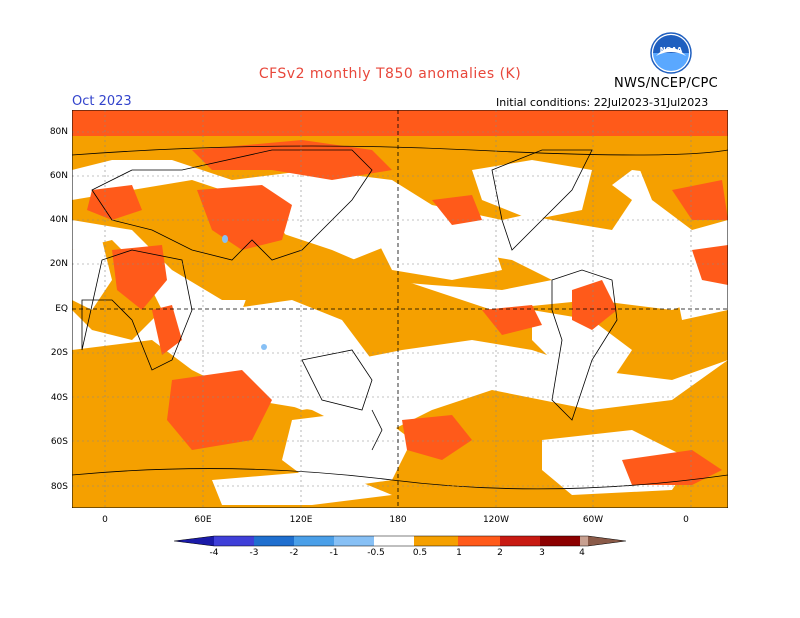 This screenshot has height=618, width=800. Describe the element at coordinates (334, 553) in the screenshot. I see `colorbar-label: -1` at that location.